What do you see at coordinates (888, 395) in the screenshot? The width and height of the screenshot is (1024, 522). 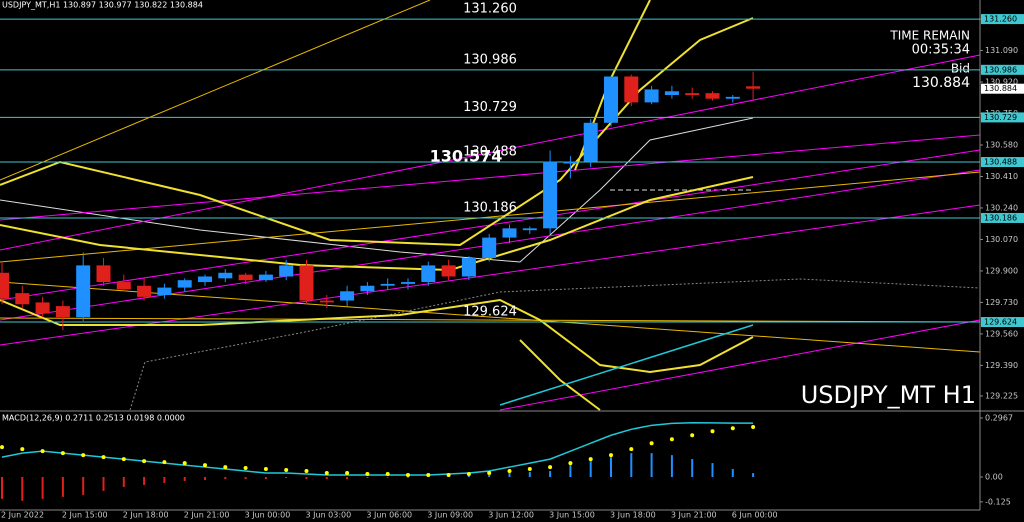 I see `watermark: USDJPY_MT H1` at bounding box center [888, 395].